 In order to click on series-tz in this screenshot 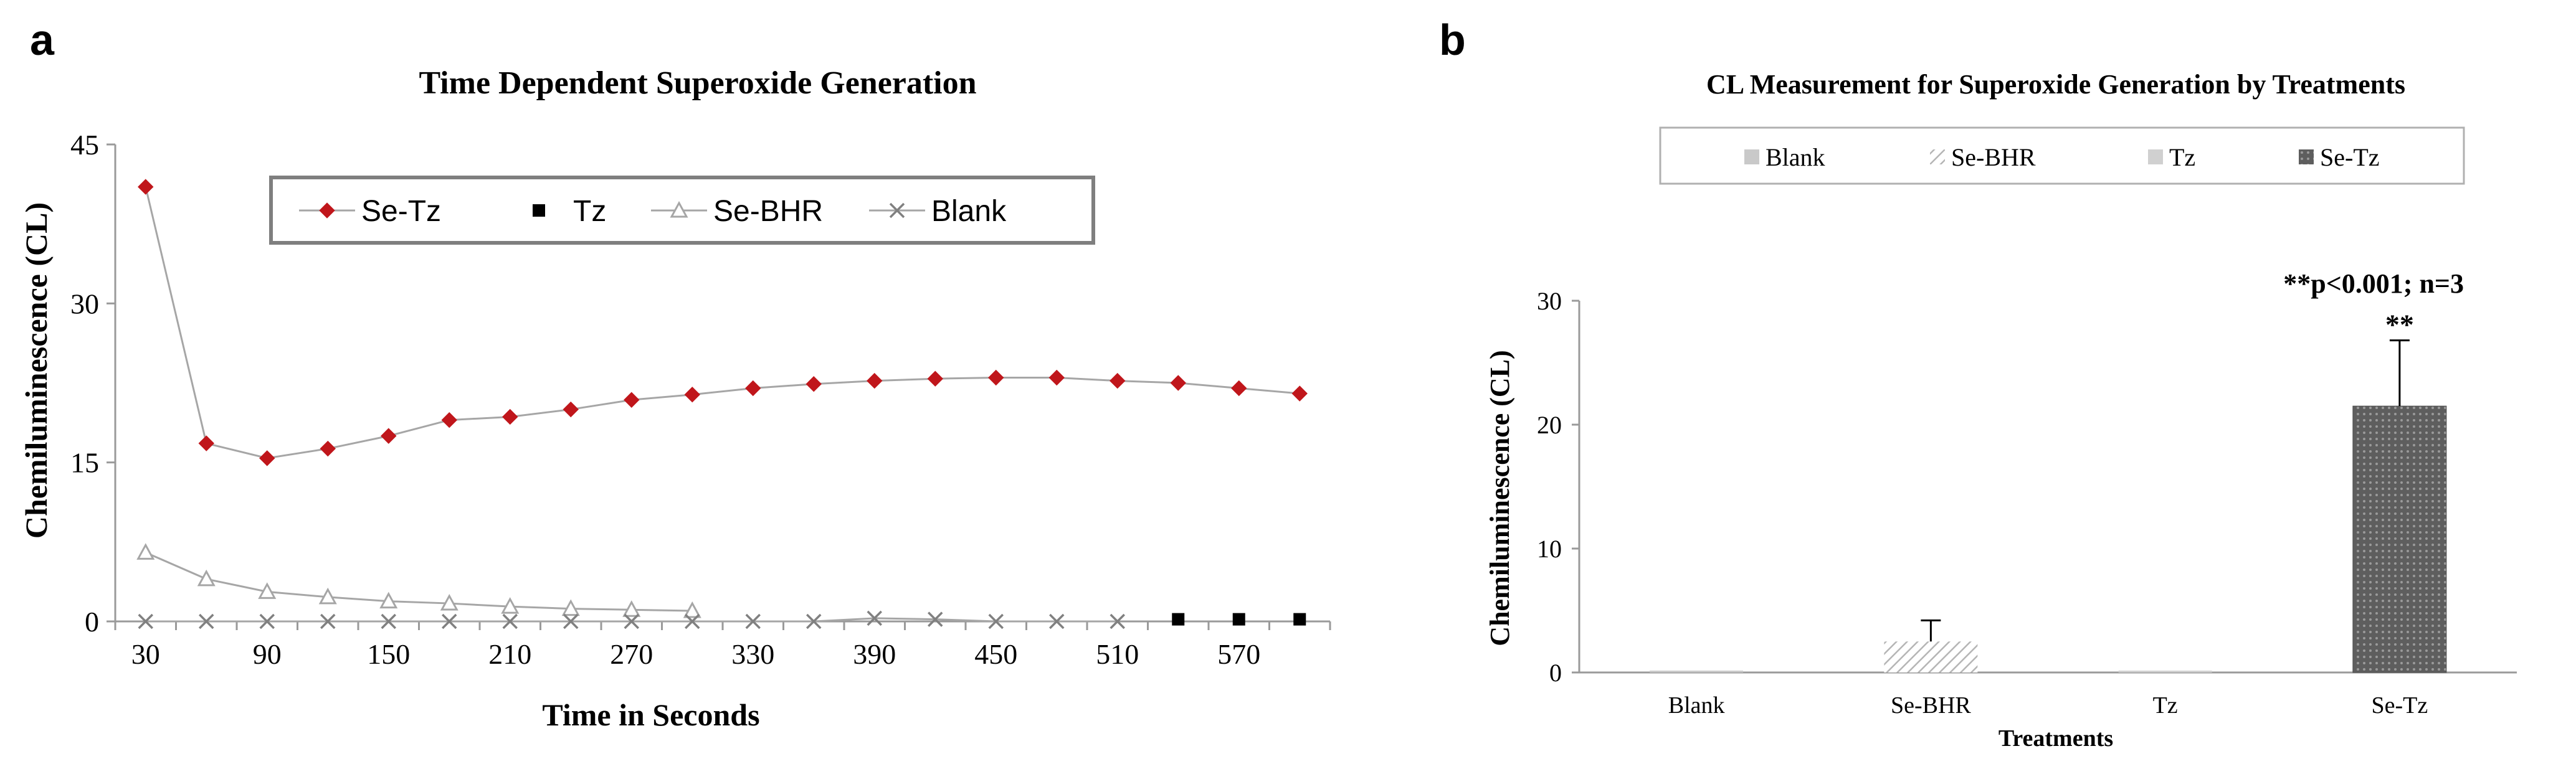, I will do `click(1239, 619)`.